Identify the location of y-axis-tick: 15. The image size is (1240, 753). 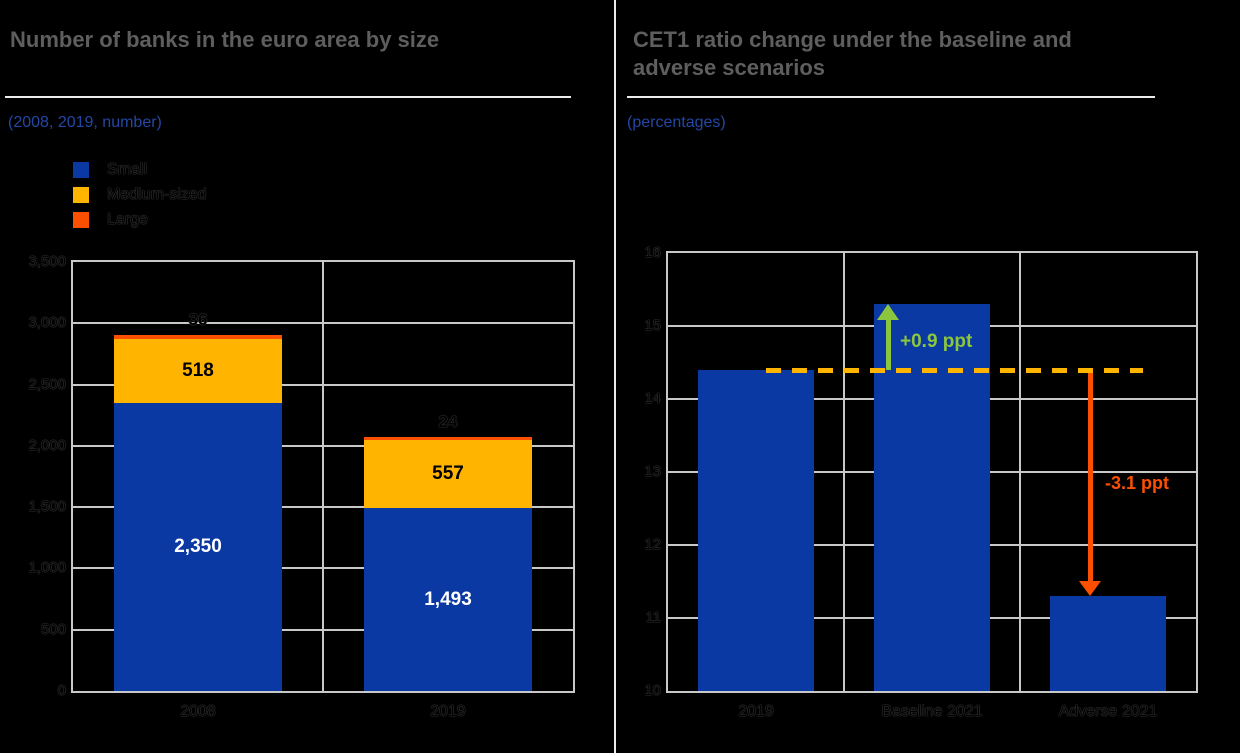
(652, 325).